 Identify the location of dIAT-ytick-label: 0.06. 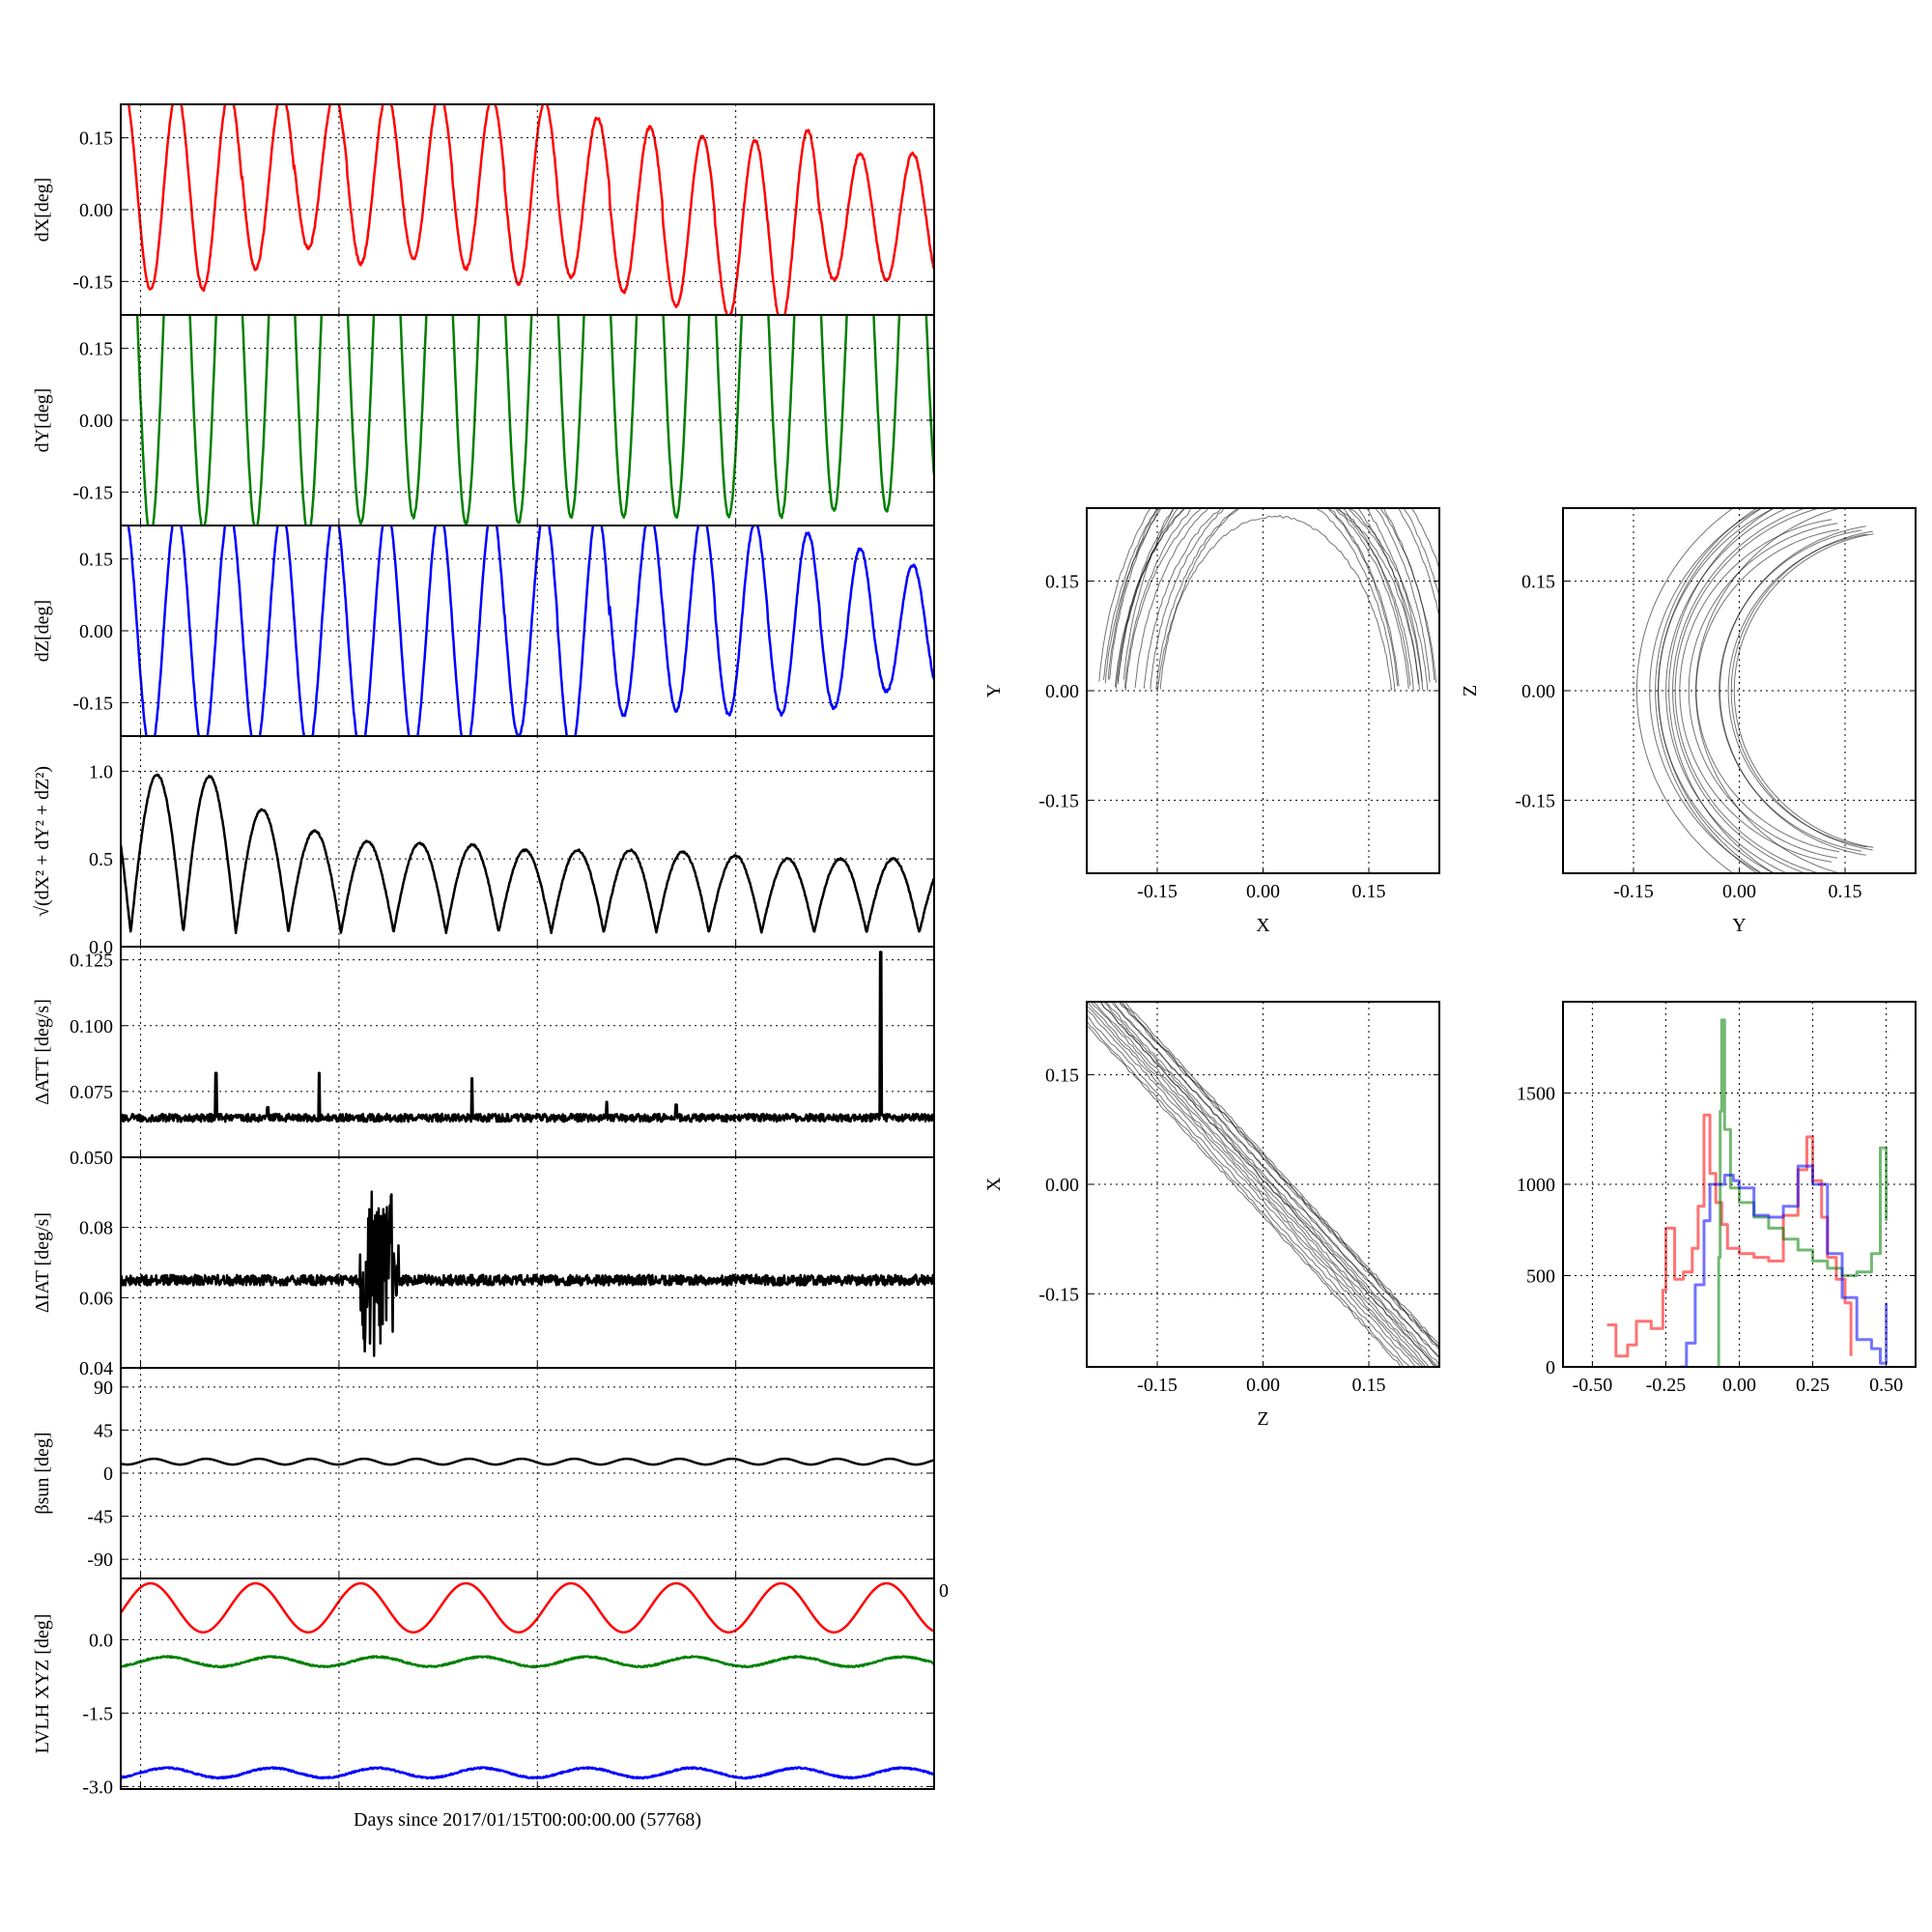
(96, 1298).